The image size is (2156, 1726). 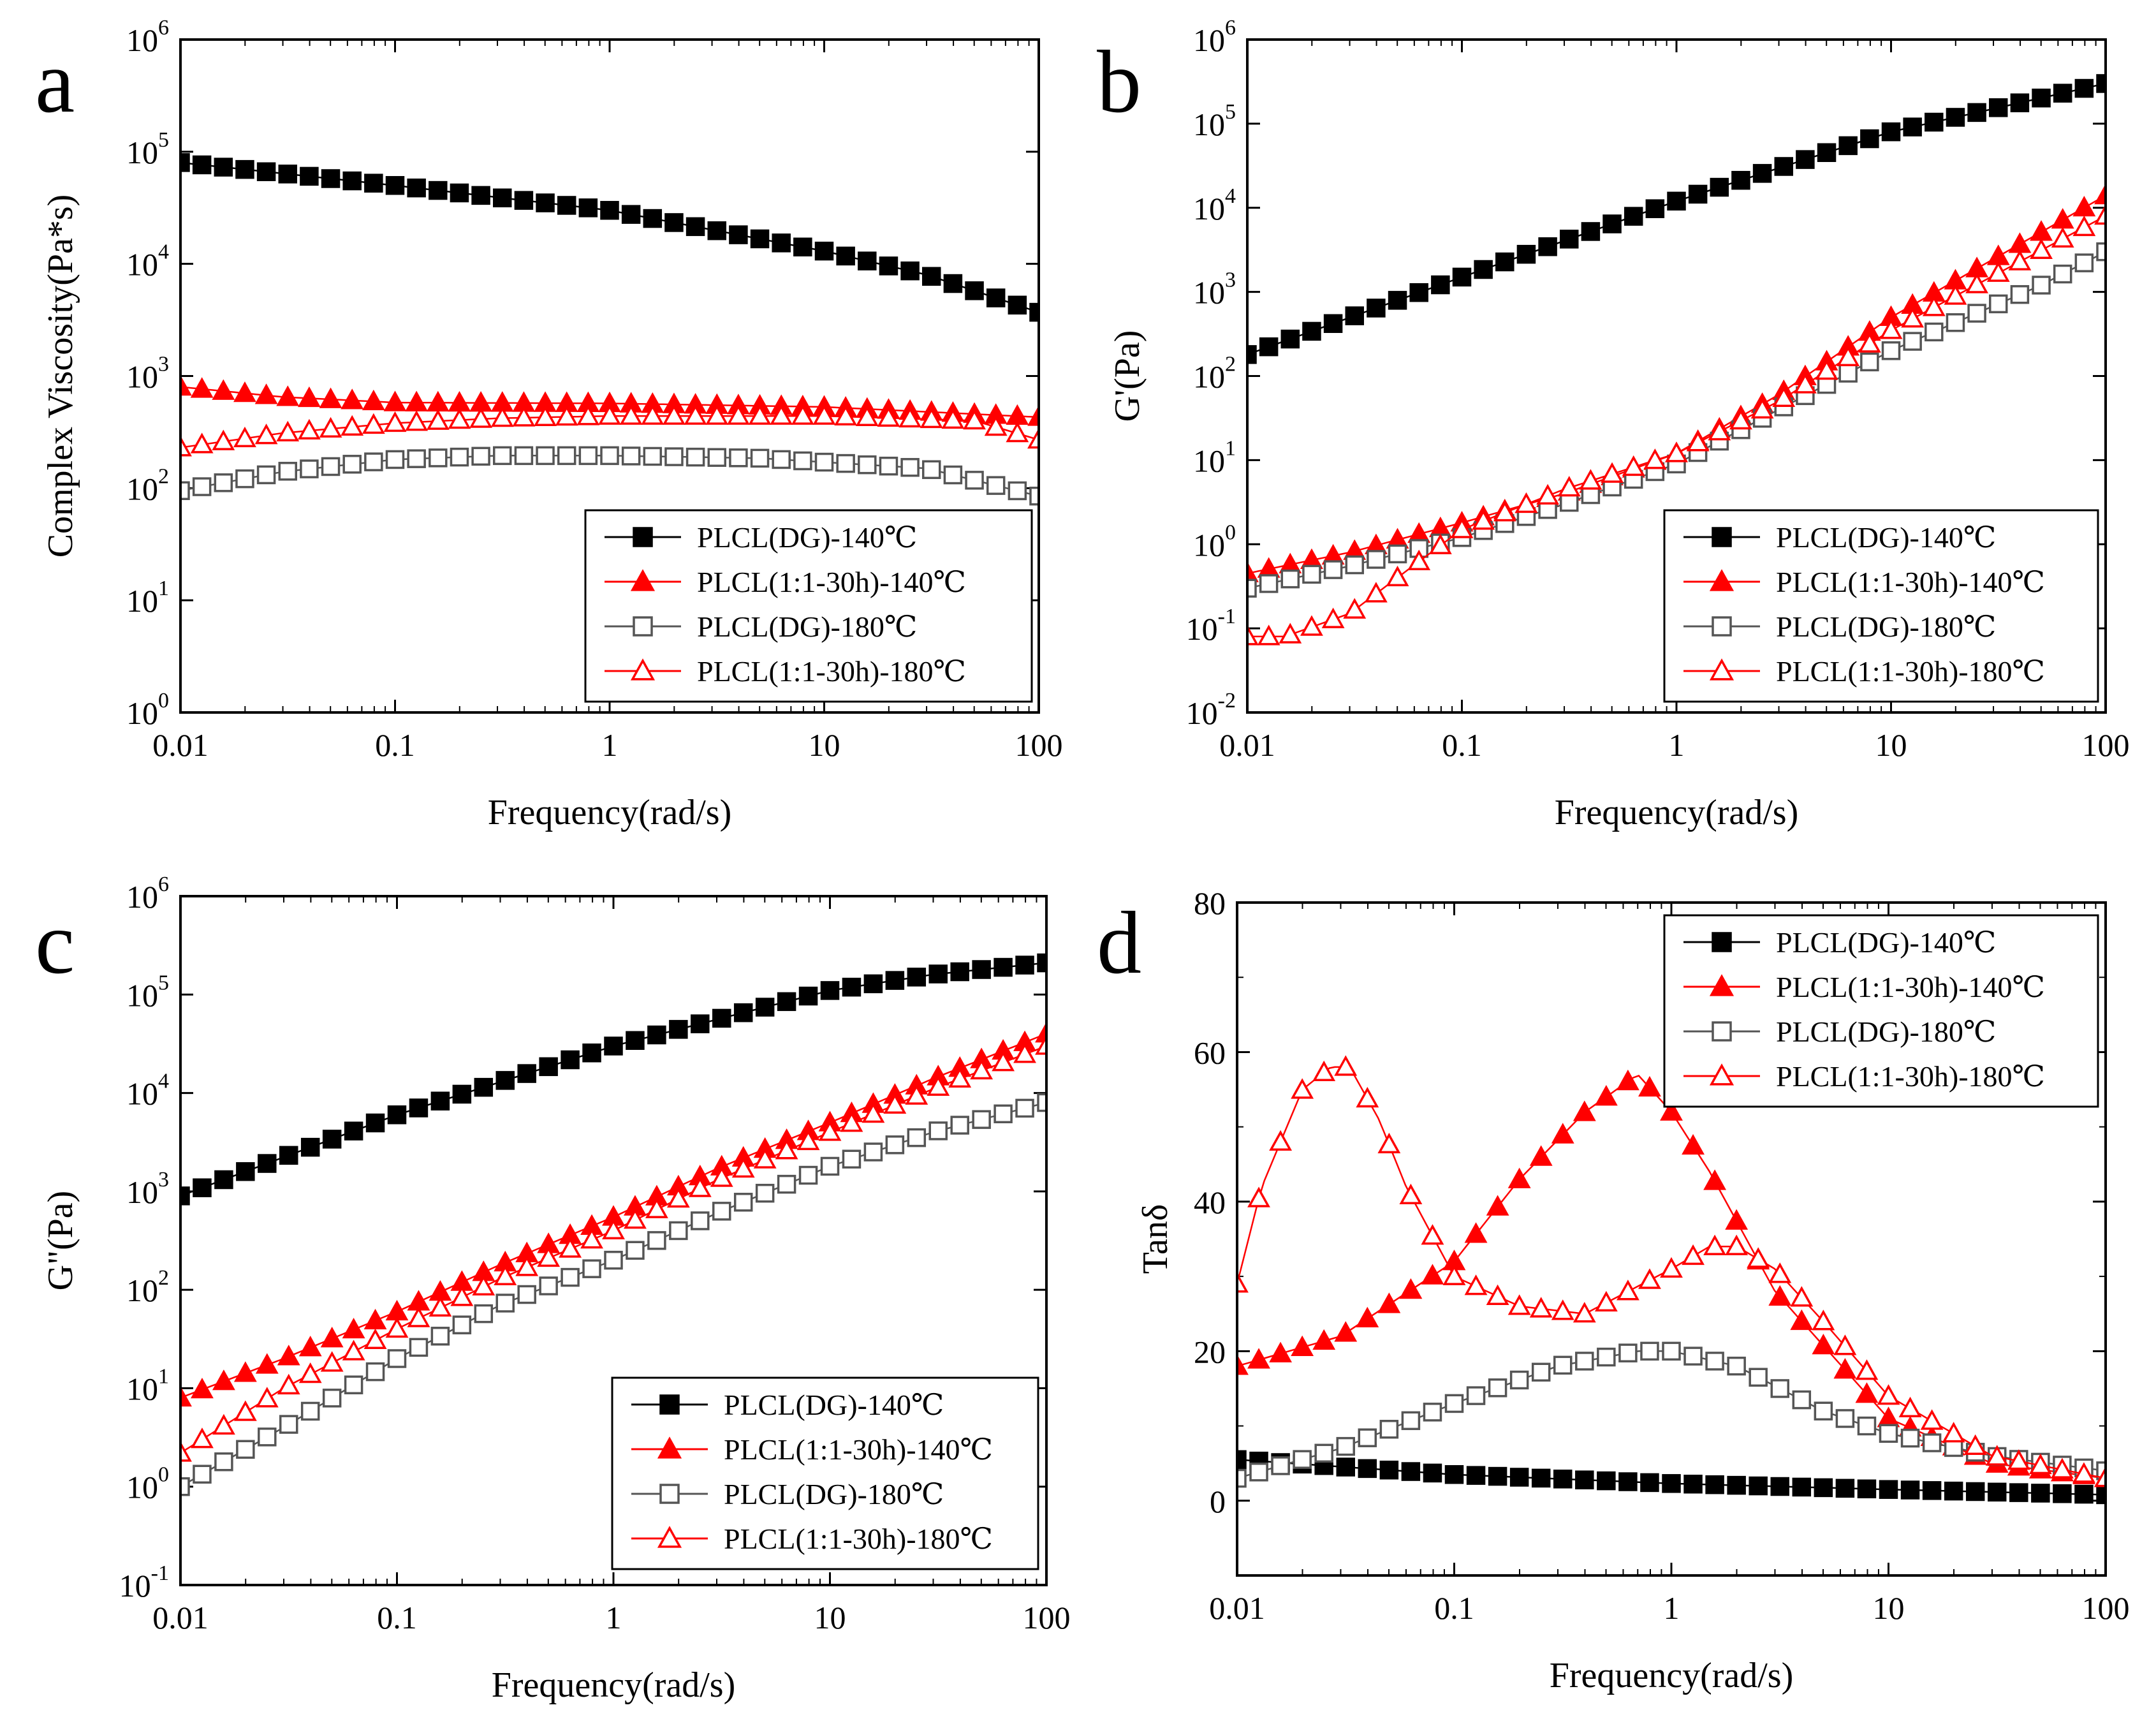 What do you see at coordinates (1454, 1608) in the screenshot?
I see `x-tick-label: 0.1` at bounding box center [1454, 1608].